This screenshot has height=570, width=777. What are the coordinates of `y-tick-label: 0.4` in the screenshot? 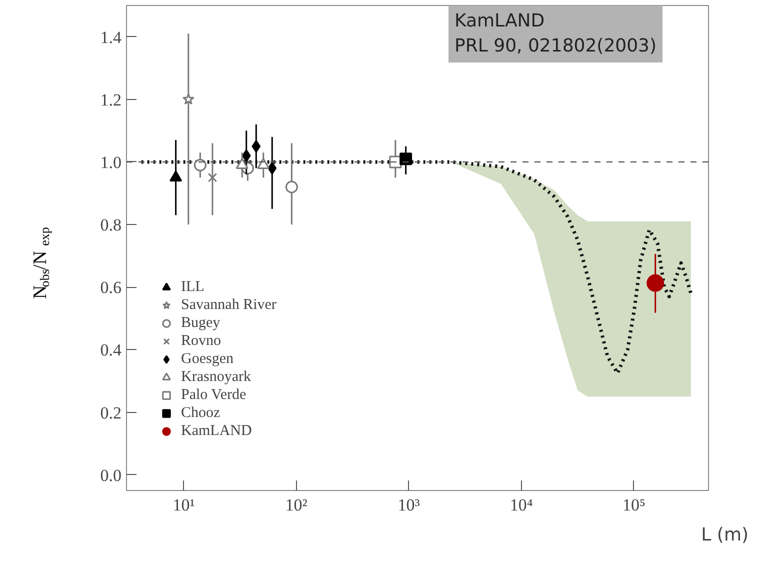 It's located at (111, 350).